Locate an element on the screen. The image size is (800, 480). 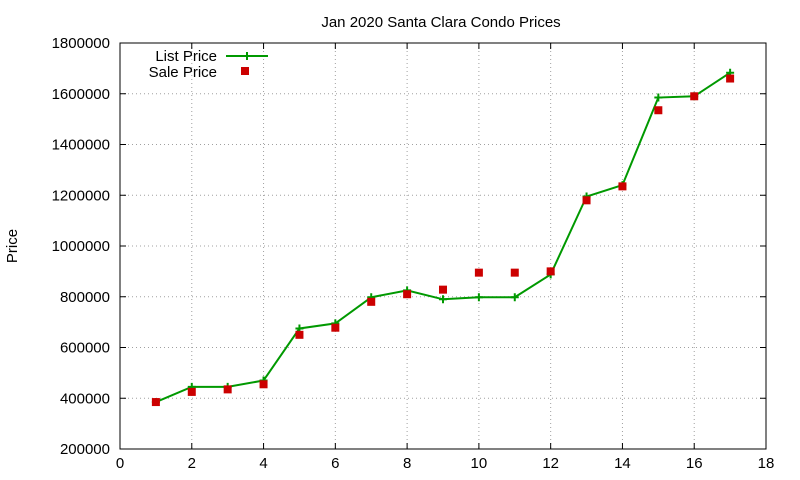
legend: List Price Sale Price is located at coordinates (208, 64).